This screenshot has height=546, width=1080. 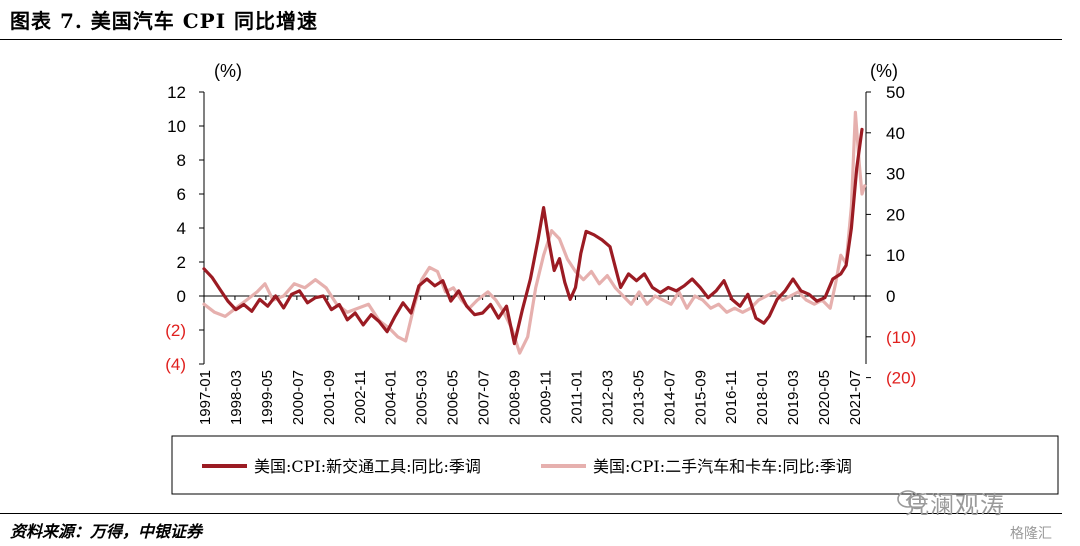 What do you see at coordinates (884, 71) in the screenshot?
I see `right-unit-label: (%)` at bounding box center [884, 71].